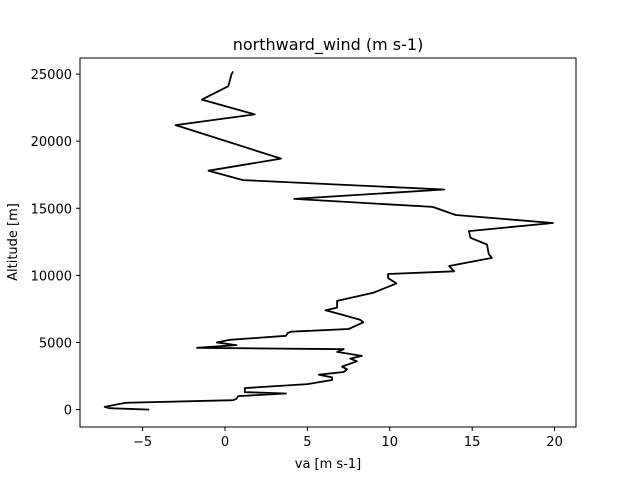  Describe the element at coordinates (328, 45) in the screenshot. I see `chart-title: northward_wind (m s-1)` at that location.